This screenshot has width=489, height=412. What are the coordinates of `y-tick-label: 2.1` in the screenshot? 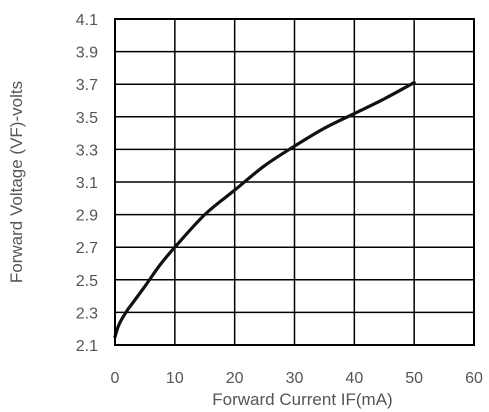 It's located at (87, 346).